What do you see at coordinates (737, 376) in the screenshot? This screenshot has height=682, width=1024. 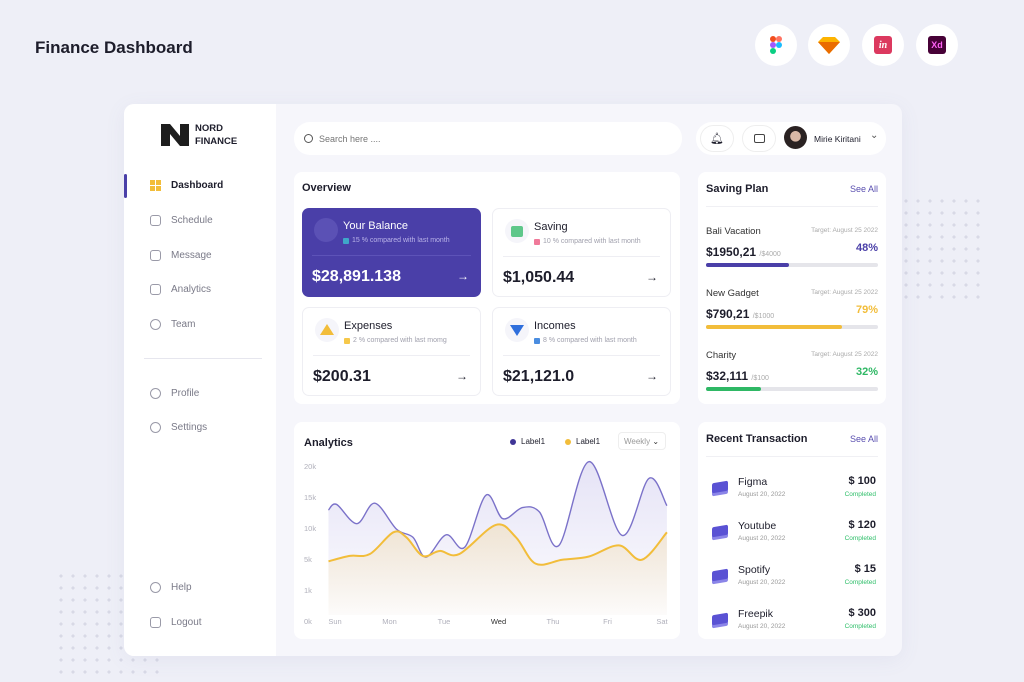 I see `plan-amount: $32,111 /$100` at bounding box center [737, 376].